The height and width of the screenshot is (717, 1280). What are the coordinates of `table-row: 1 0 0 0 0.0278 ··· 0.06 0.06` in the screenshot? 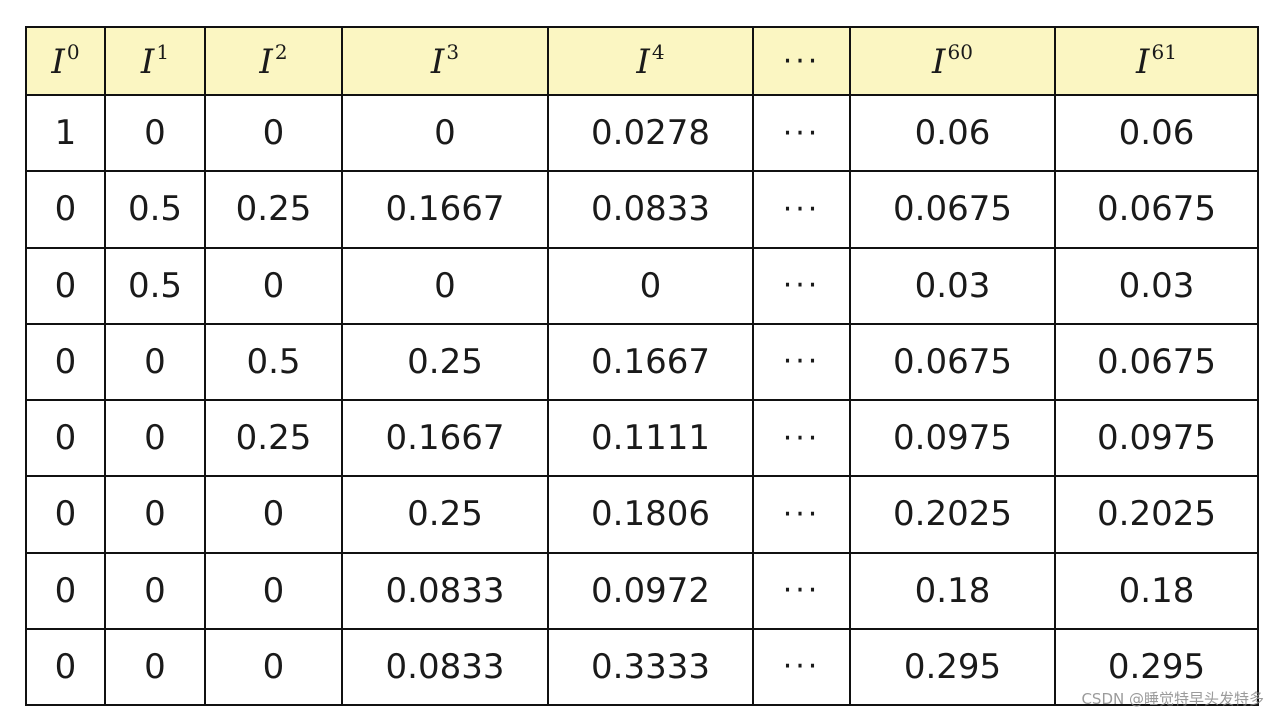 It's located at (642, 133).